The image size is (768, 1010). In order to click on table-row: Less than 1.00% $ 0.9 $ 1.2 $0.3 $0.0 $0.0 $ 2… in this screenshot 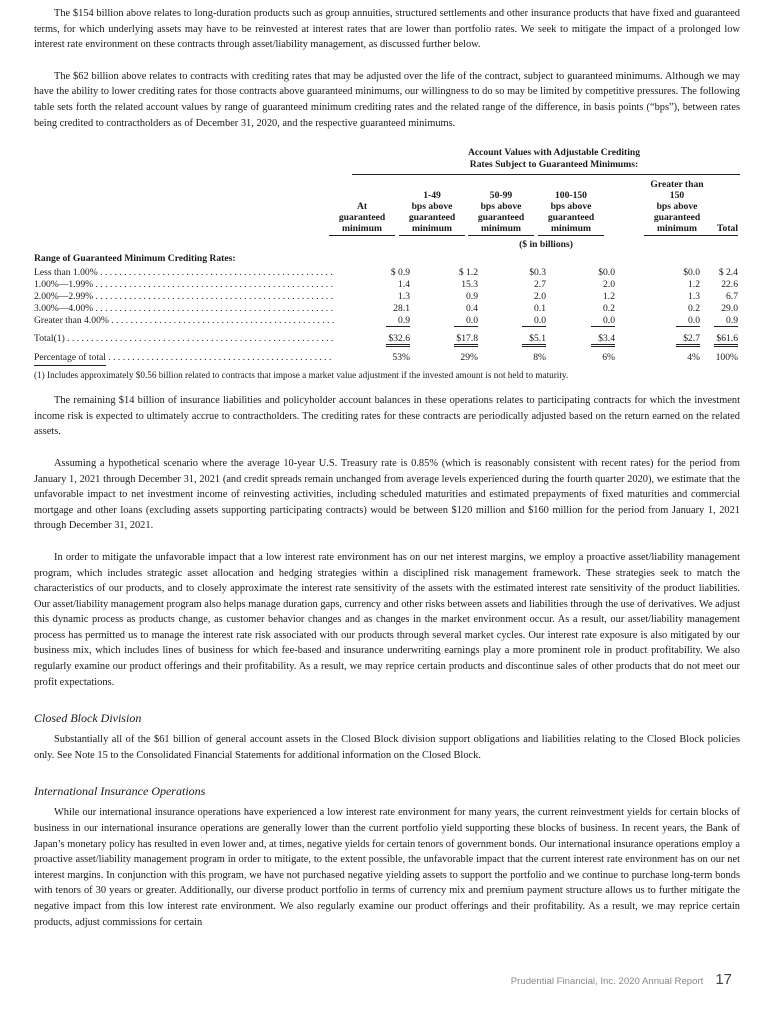, I will do `click(387, 273)`.